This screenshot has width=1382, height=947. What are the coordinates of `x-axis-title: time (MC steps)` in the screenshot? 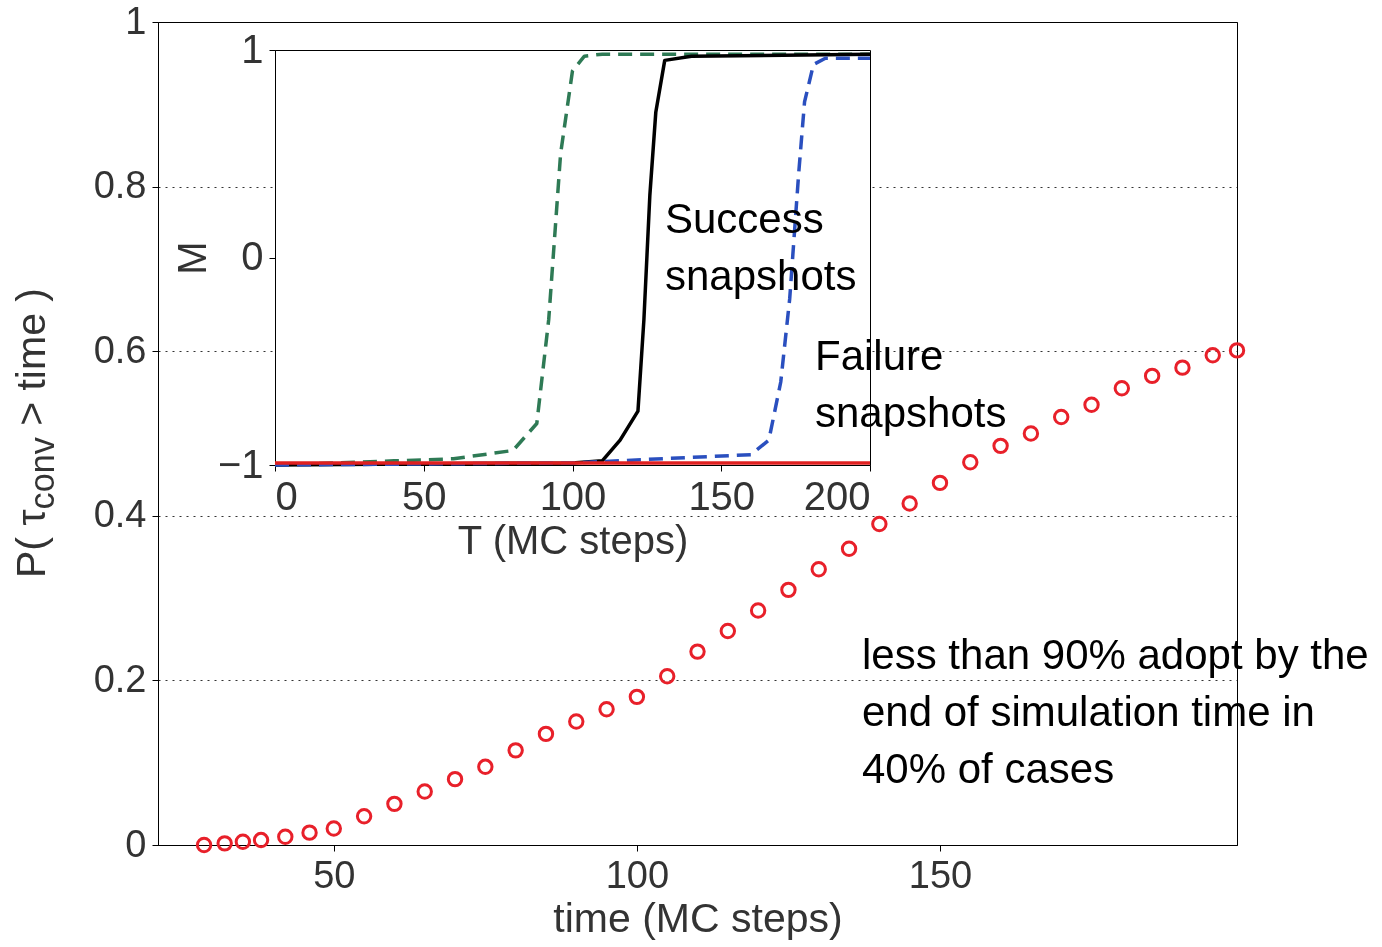 It's located at (698, 917).